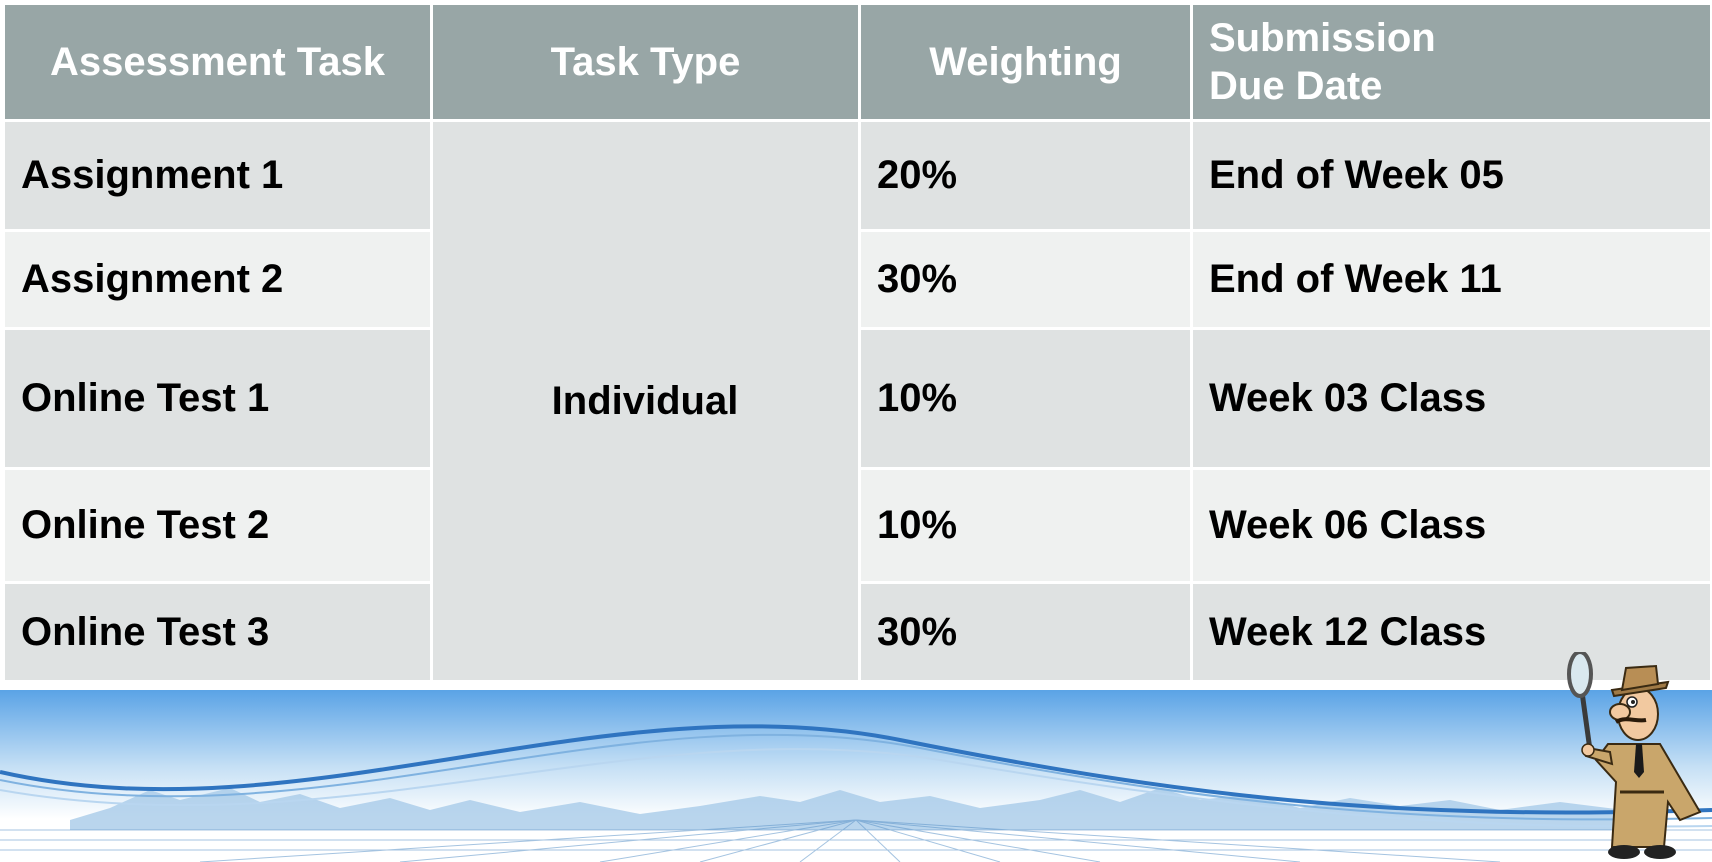  Describe the element at coordinates (1451, 525) in the screenshot. I see `due-date-cell: Week 06 Class` at that location.